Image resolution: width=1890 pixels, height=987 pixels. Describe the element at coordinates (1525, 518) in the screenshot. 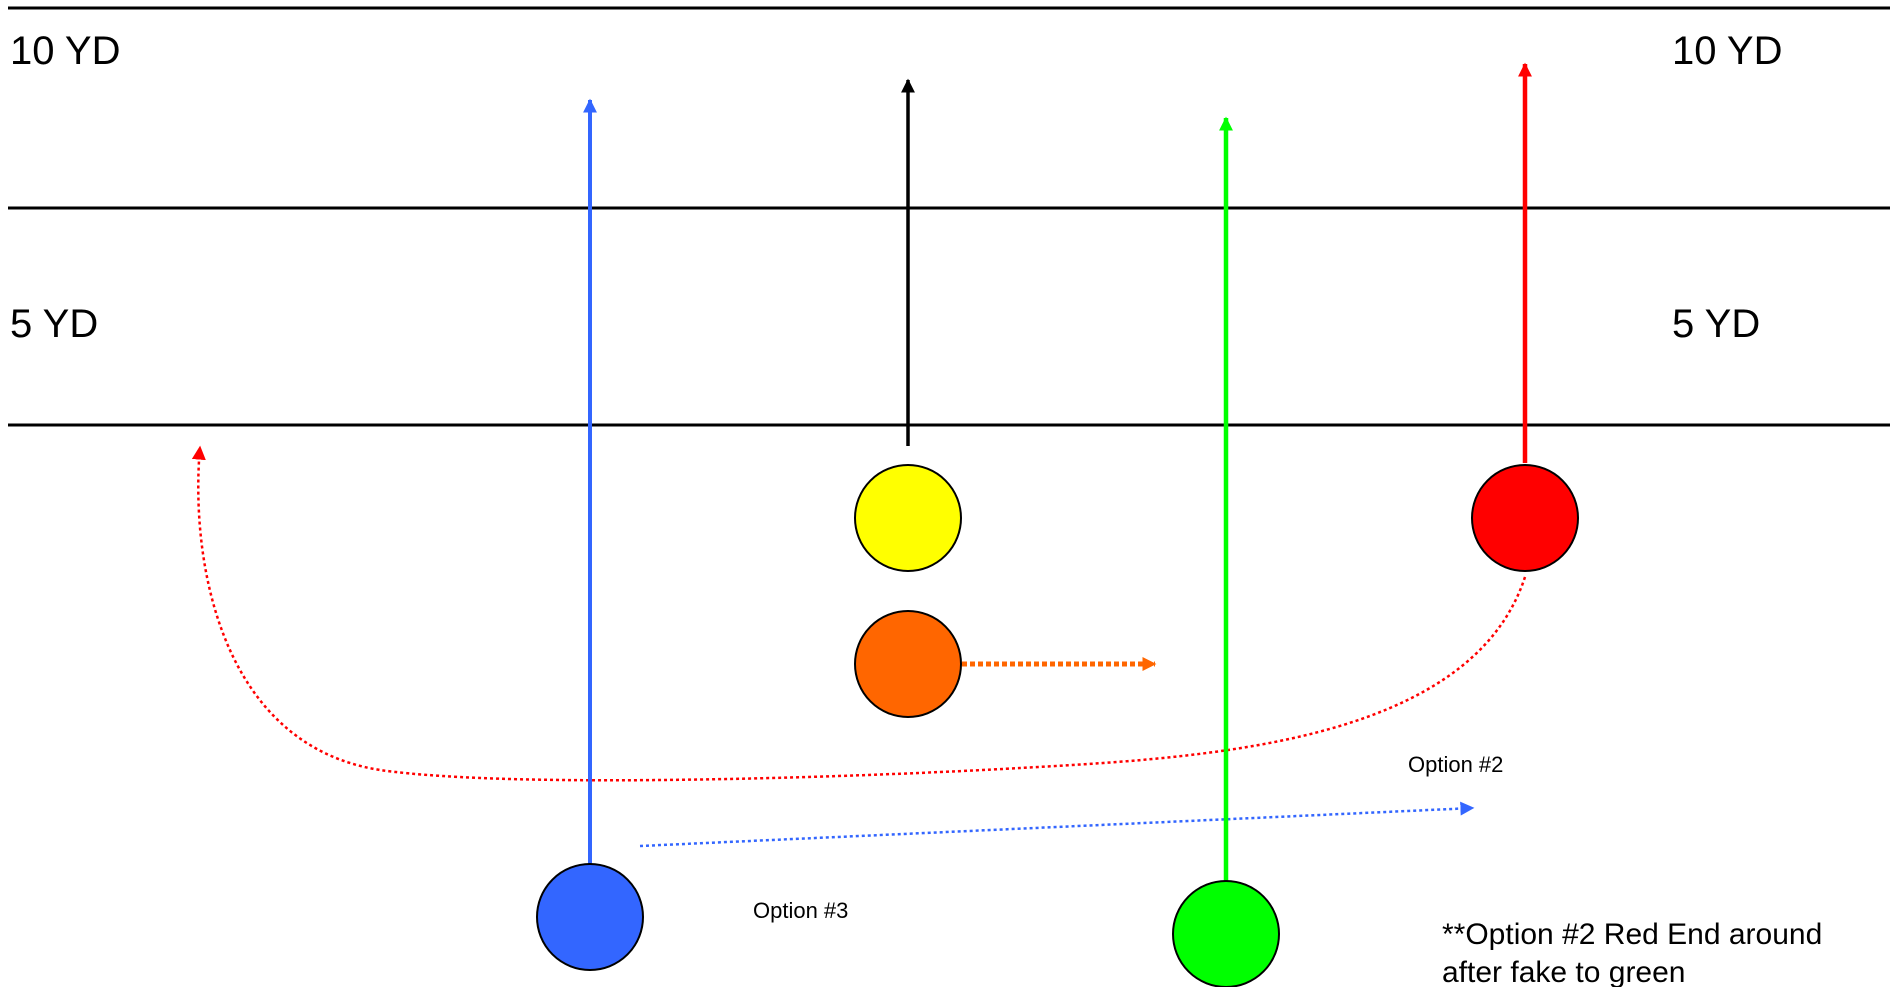

I see `player-red` at that location.